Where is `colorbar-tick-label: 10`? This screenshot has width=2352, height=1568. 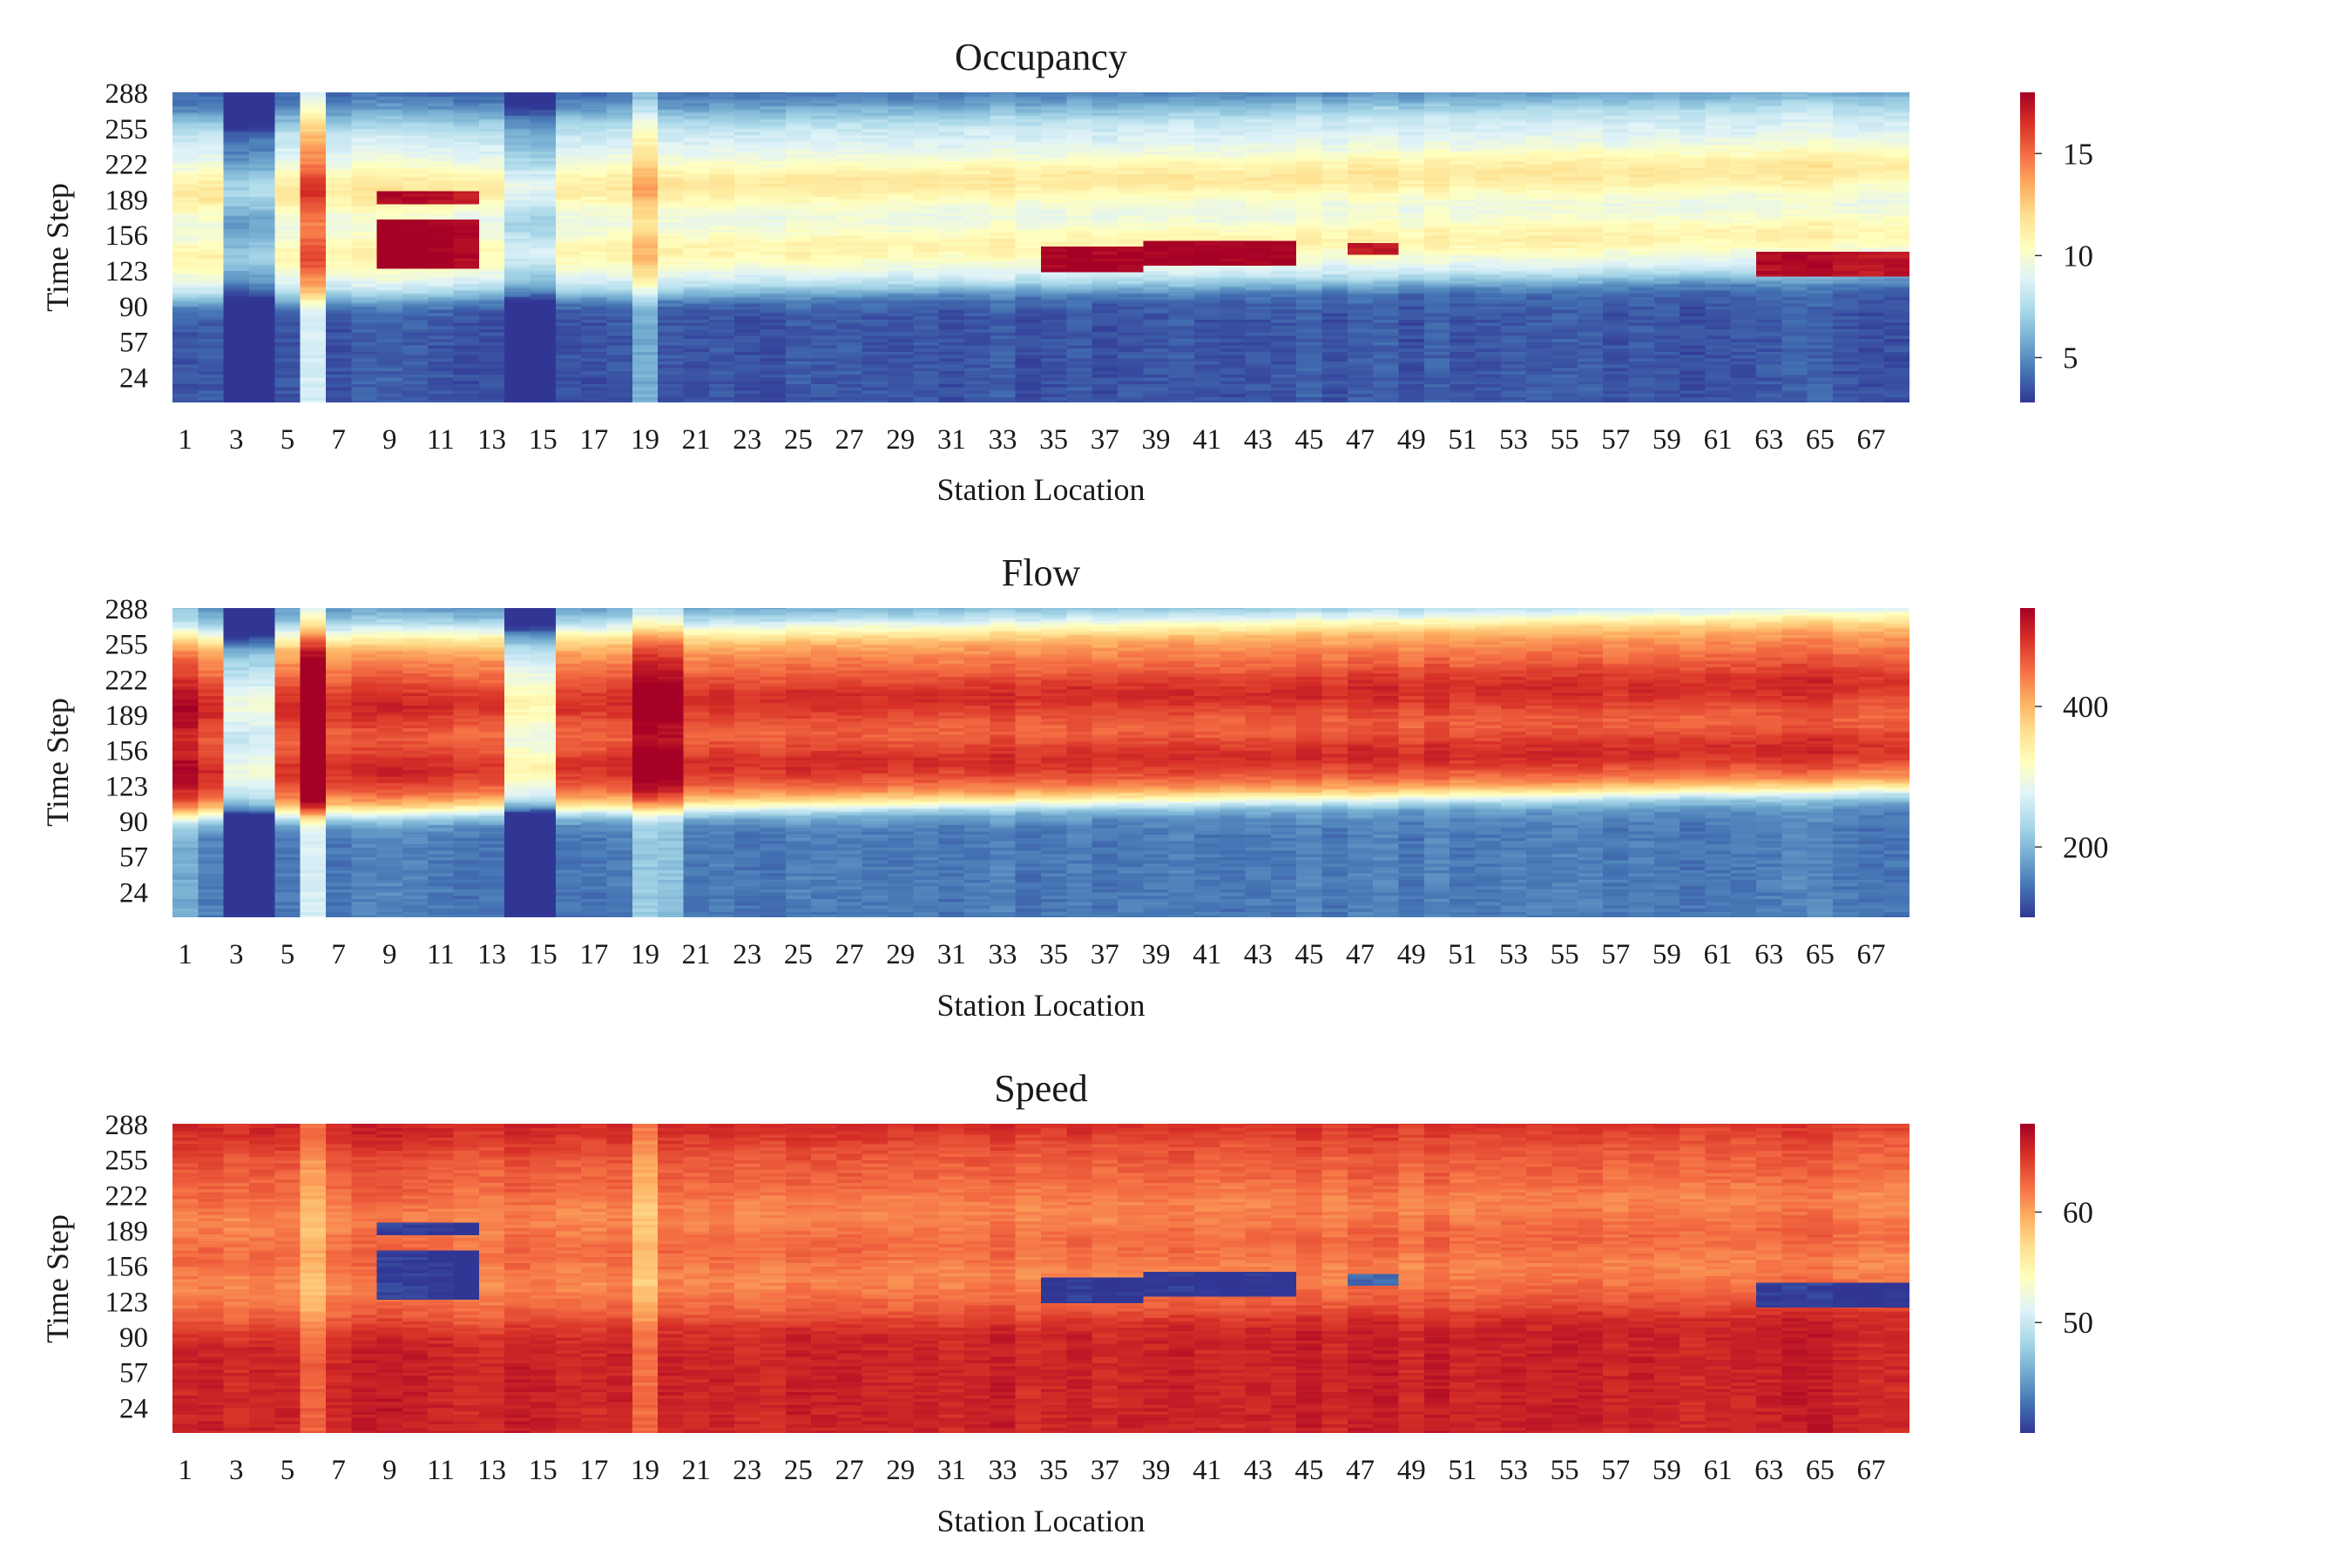 colorbar-tick-label: 10 is located at coordinates (2078, 256).